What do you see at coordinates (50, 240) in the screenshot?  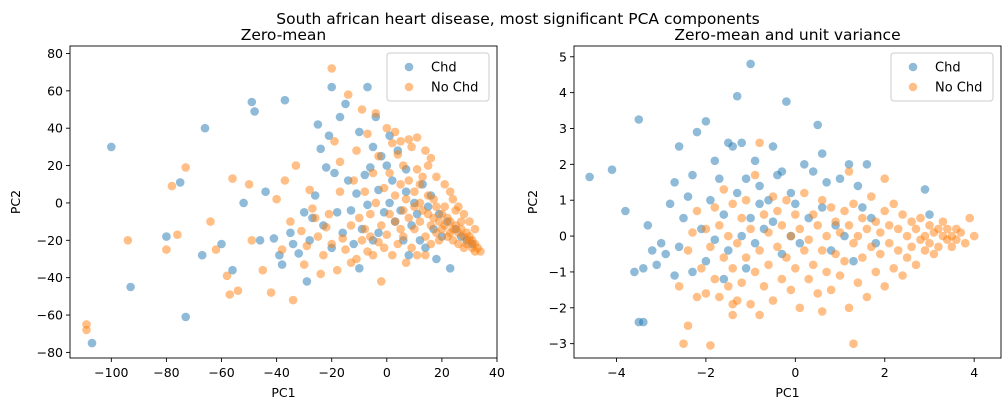 I see `y-tick-label: −20` at bounding box center [50, 240].